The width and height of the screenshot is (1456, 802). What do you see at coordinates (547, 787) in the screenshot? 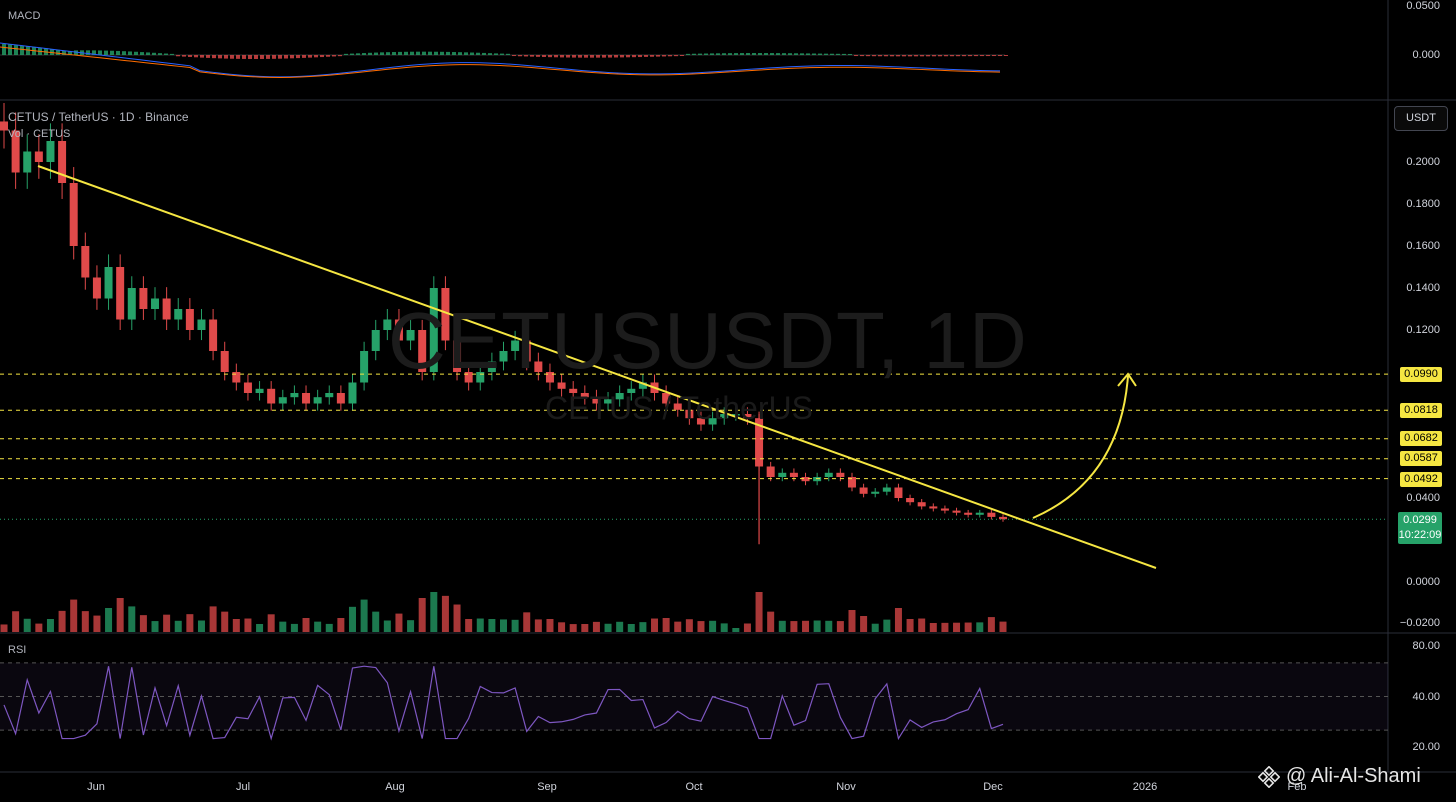
I see `time-tick-sep: Sep` at bounding box center [547, 787].